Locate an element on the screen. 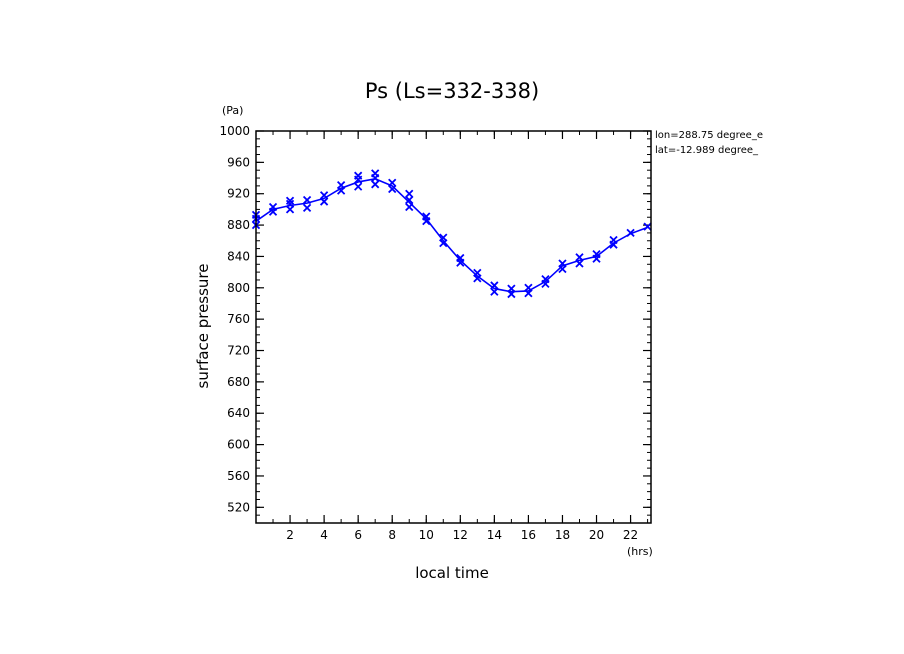 The width and height of the screenshot is (904, 654). x-tick-label: 18 is located at coordinates (562, 535).